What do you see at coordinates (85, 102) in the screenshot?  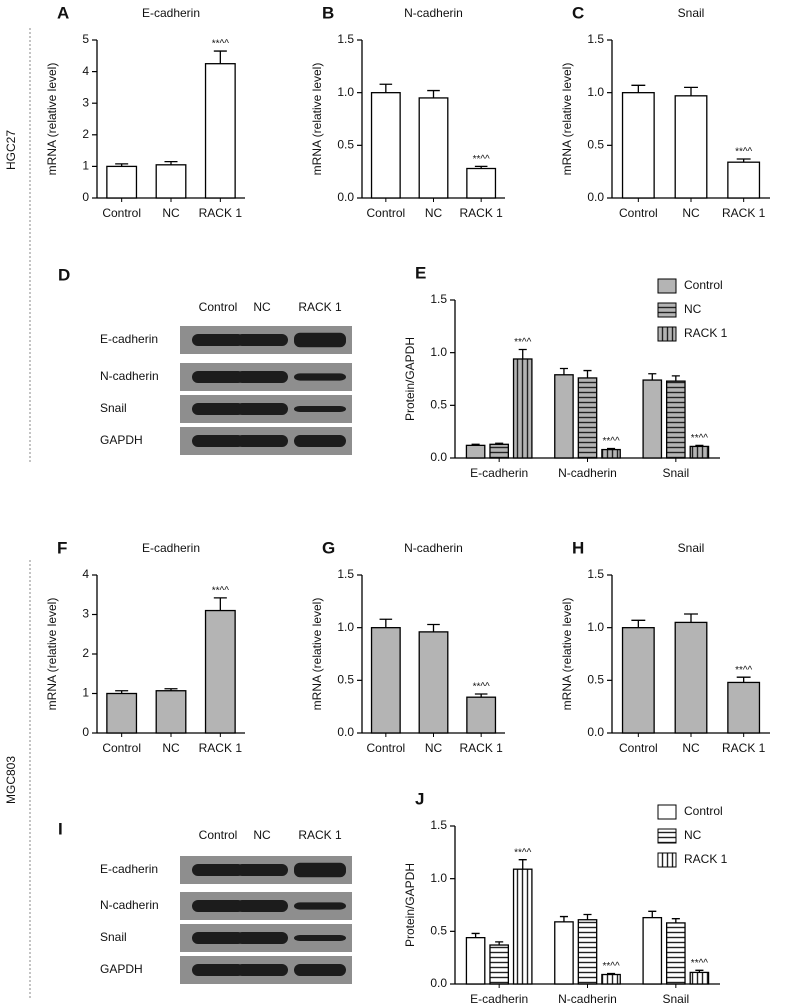 I see `y-tick-label: 3` at bounding box center [85, 102].